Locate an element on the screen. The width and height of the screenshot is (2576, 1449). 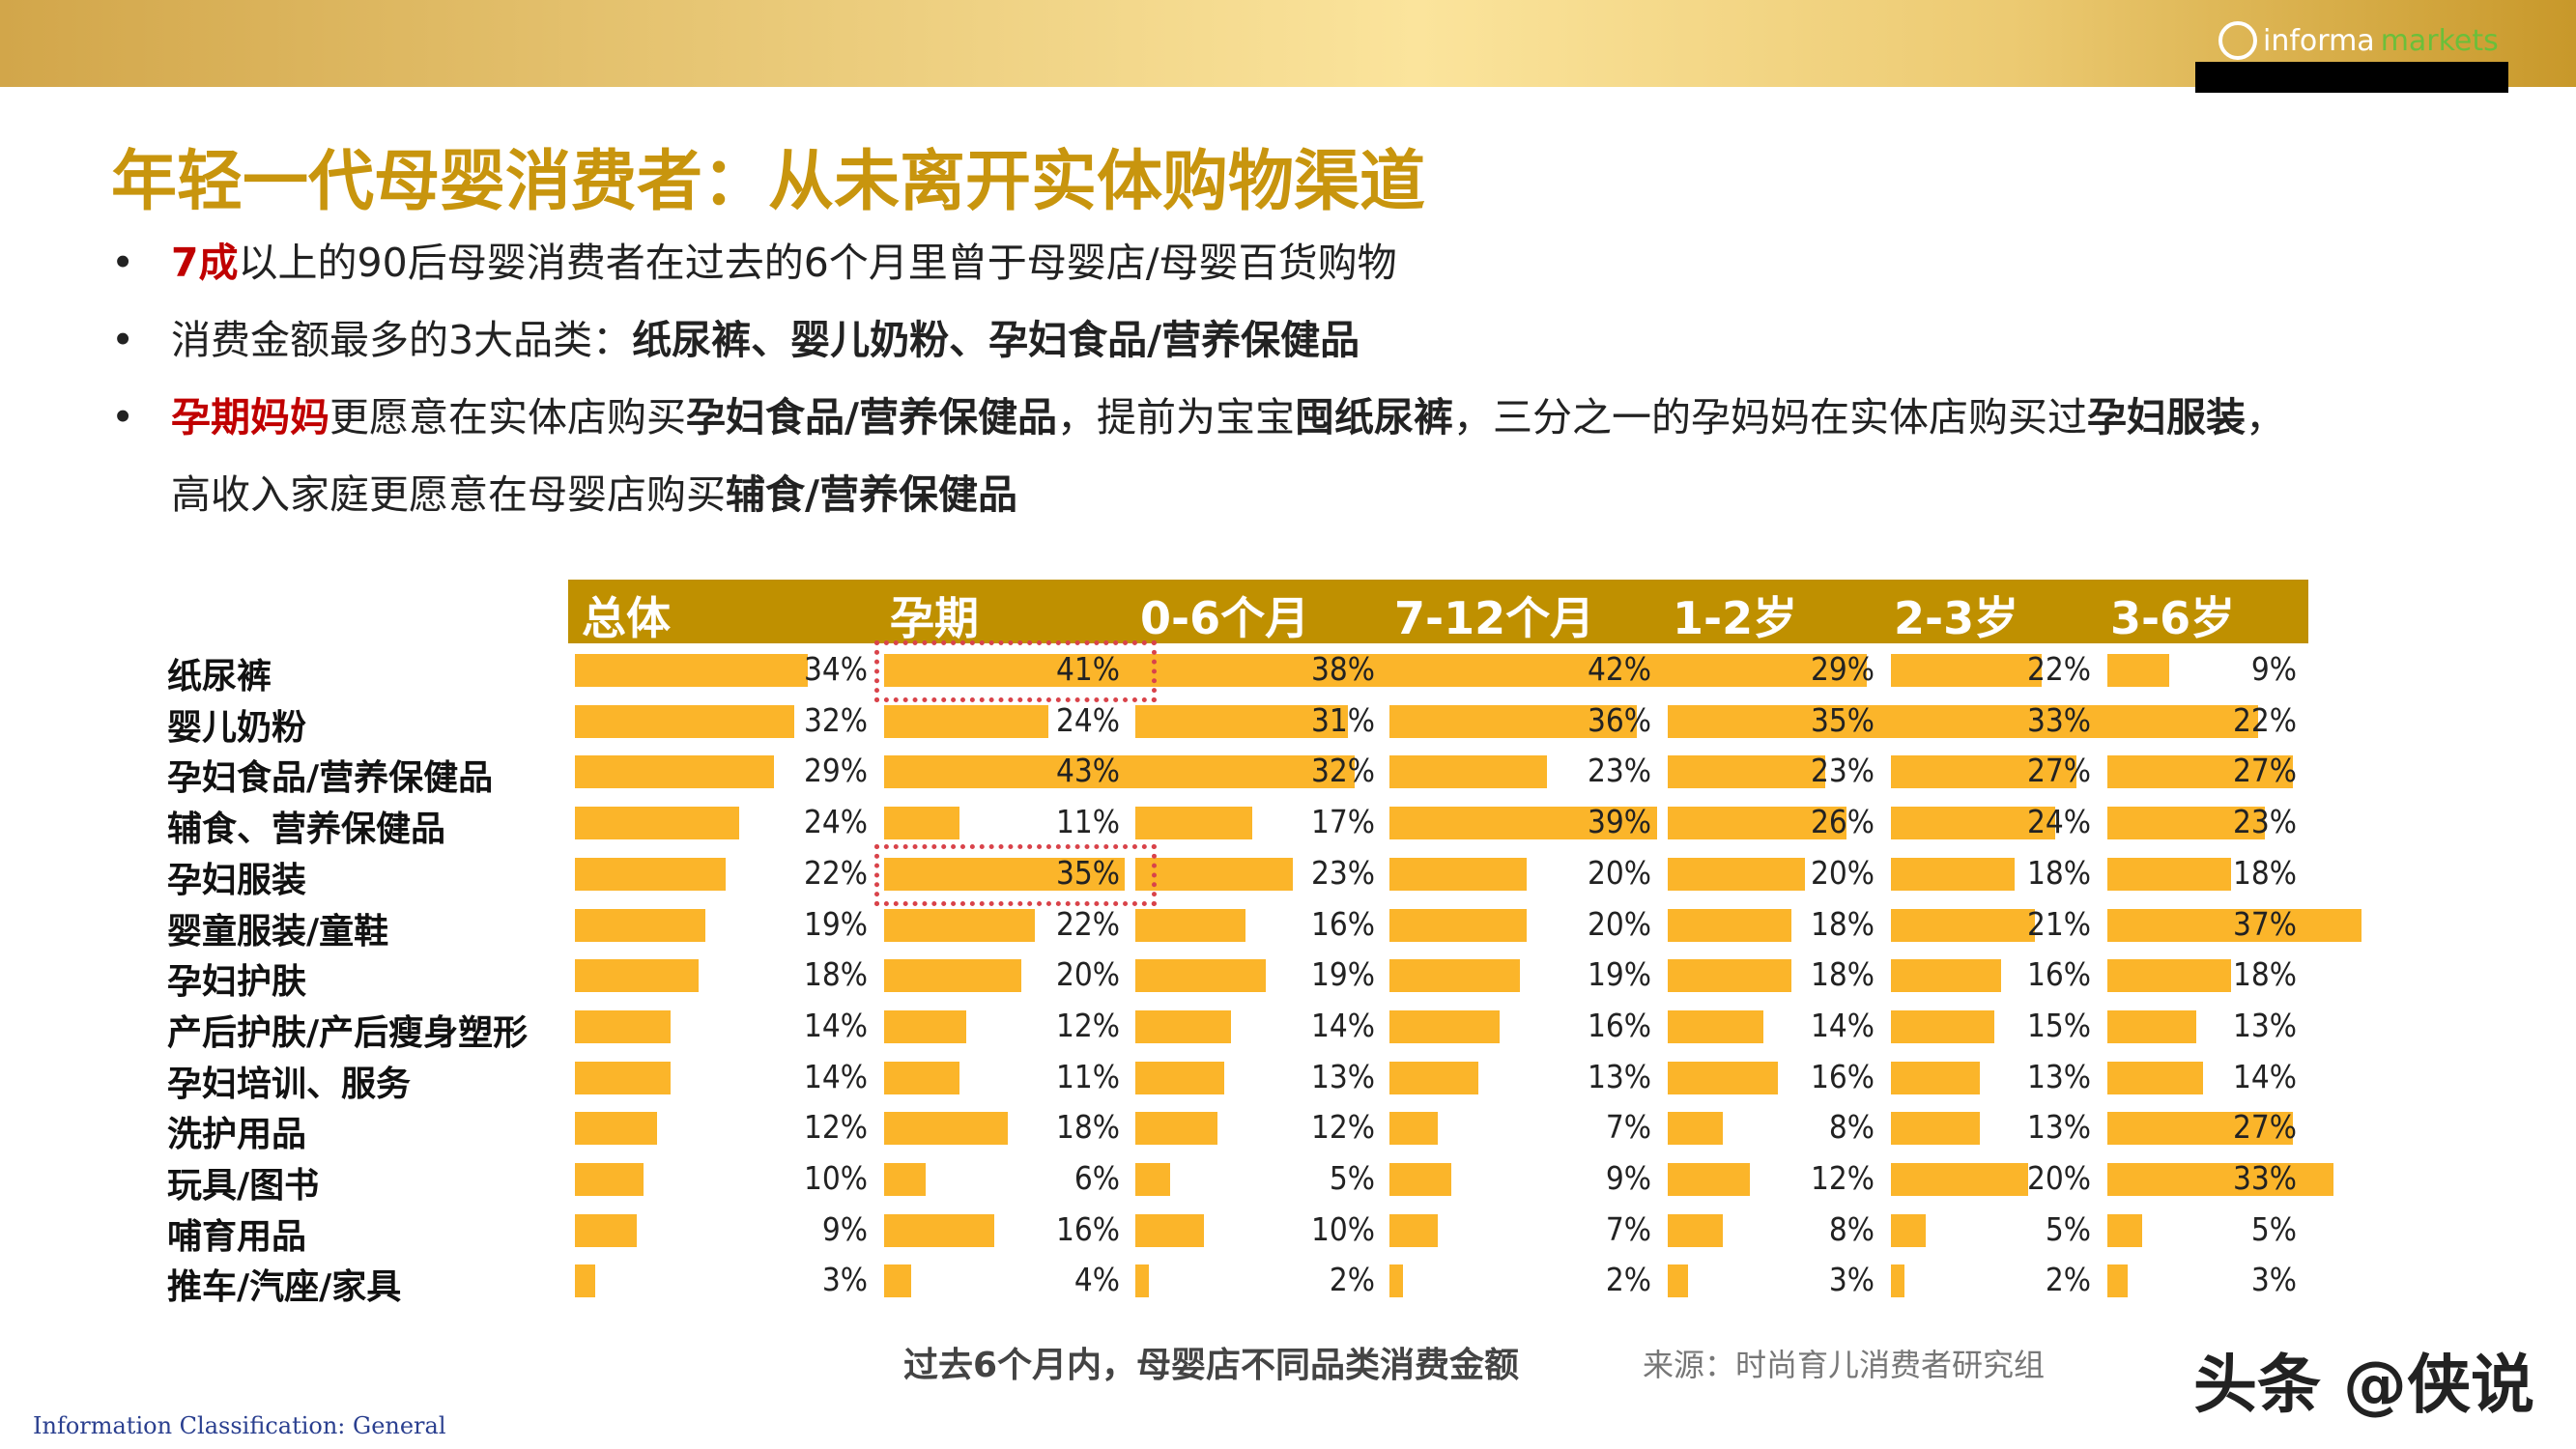
classification-label: Information Classification: General is located at coordinates (240, 1425).